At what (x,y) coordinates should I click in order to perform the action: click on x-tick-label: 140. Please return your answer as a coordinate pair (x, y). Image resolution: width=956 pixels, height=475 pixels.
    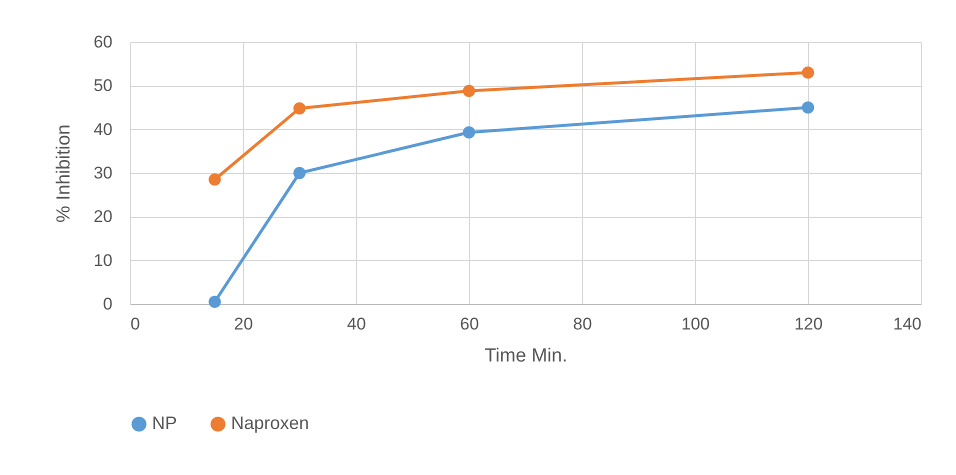
    Looking at the image, I should click on (907, 324).